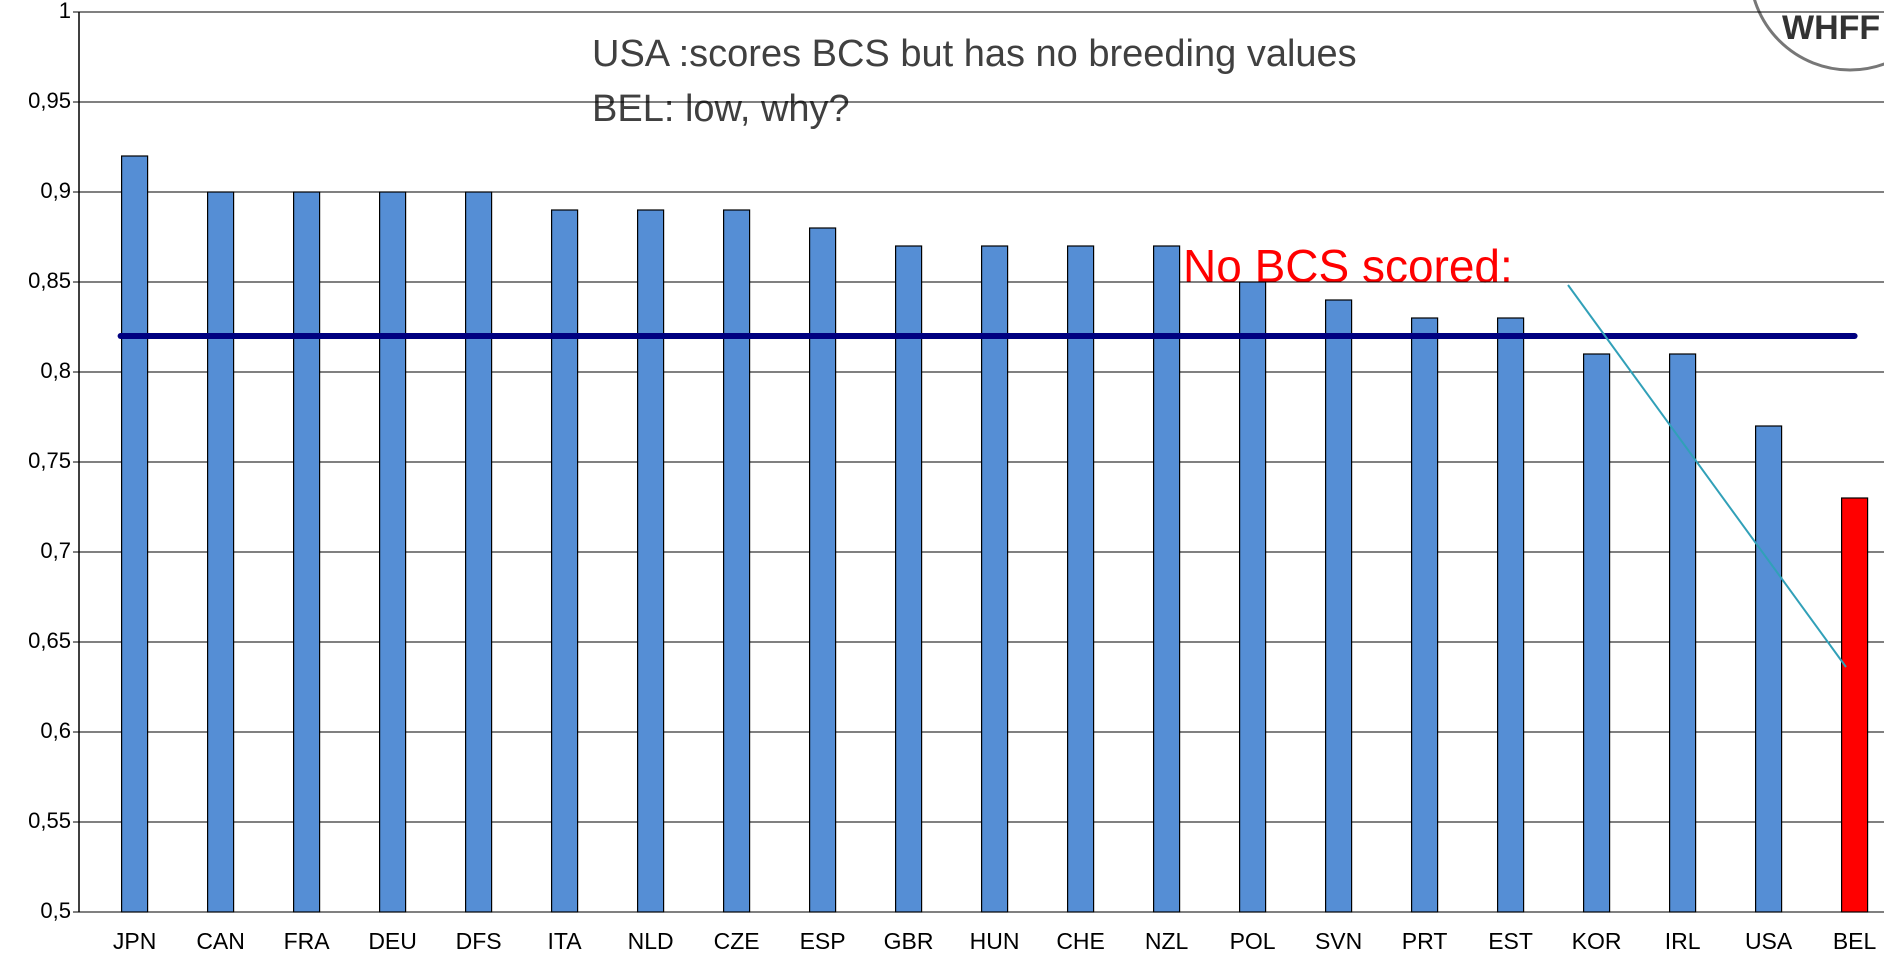 The width and height of the screenshot is (1884, 959). I want to click on y-tick-label: 0,6, so click(55, 730).